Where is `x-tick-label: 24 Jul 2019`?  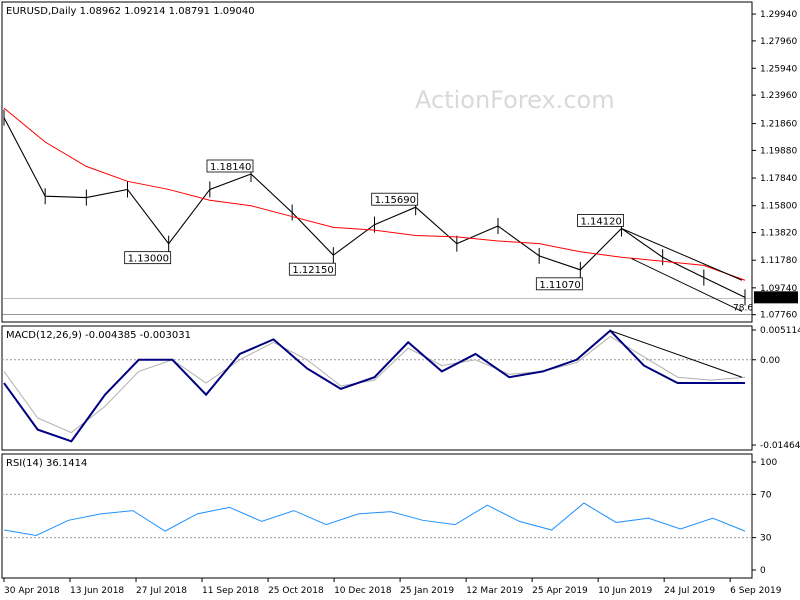 x-tick-label: 24 Jul 2019 is located at coordinates (689, 591).